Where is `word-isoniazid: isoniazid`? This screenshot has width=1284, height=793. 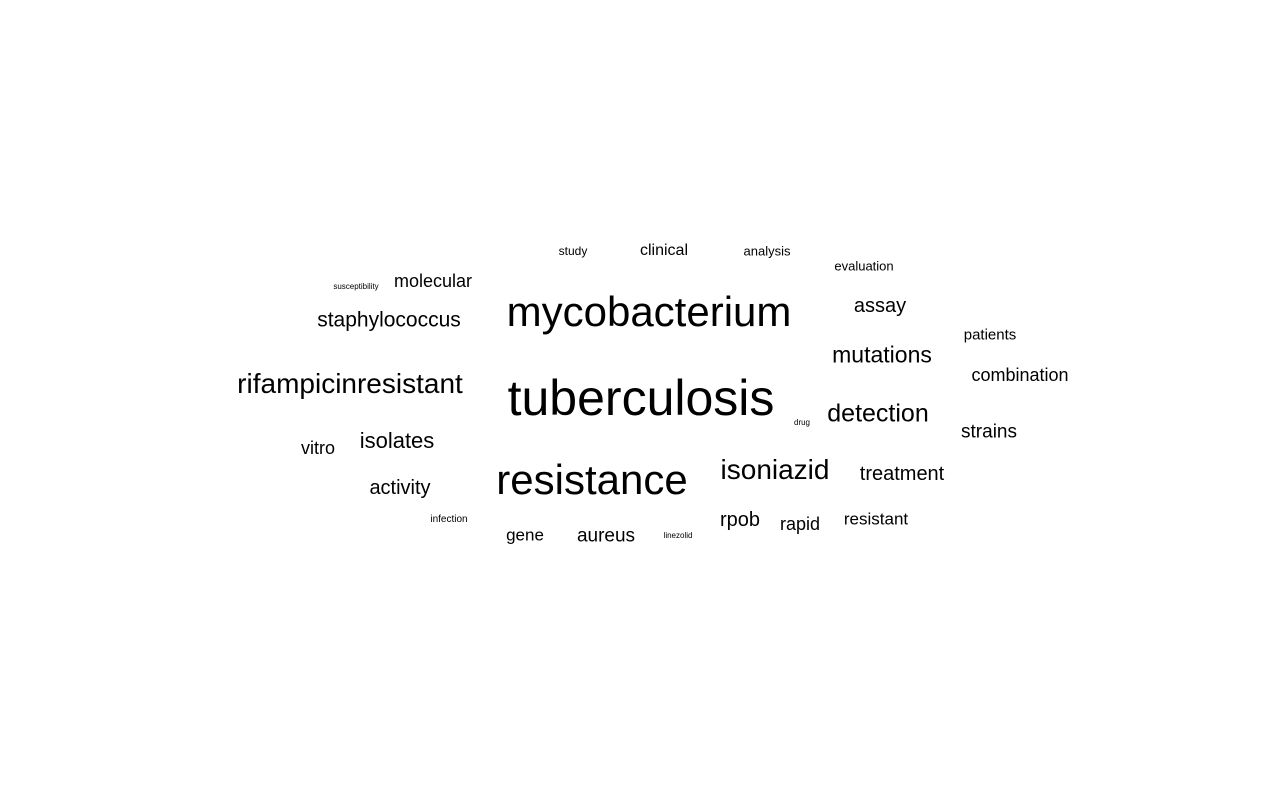
word-isoniazid: isoniazid is located at coordinates (775, 469).